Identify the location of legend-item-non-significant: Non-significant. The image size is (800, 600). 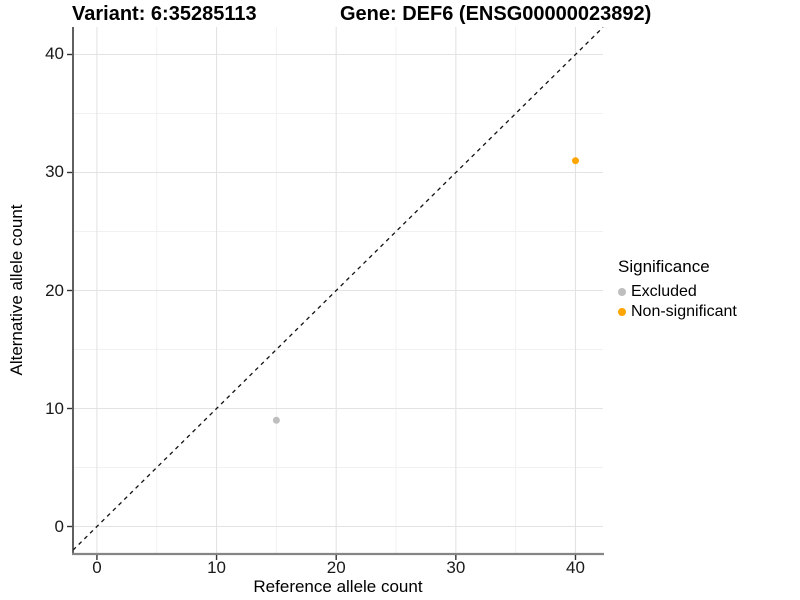
(677, 312).